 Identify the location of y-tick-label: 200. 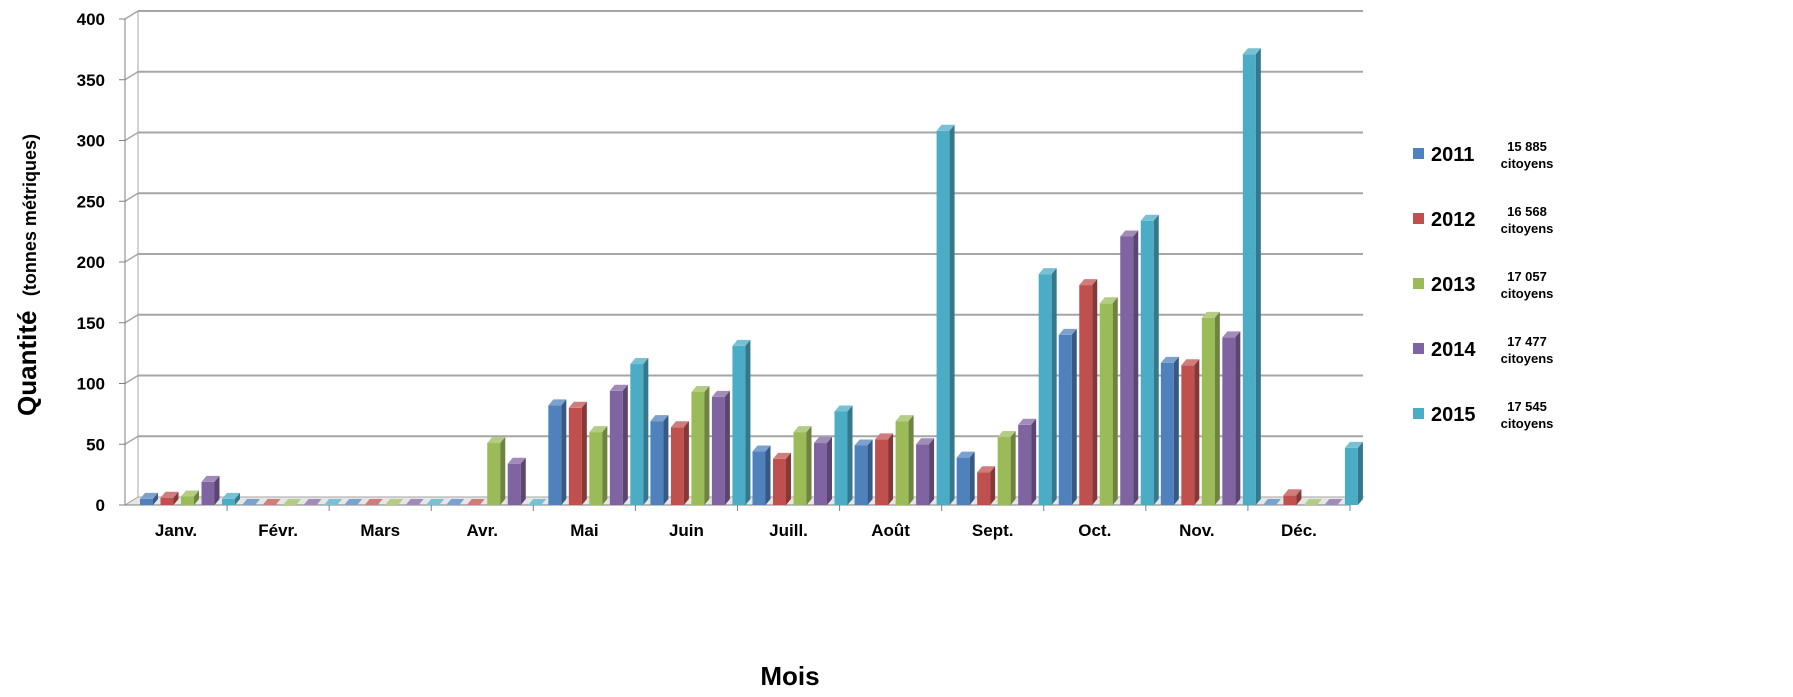
(91, 262).